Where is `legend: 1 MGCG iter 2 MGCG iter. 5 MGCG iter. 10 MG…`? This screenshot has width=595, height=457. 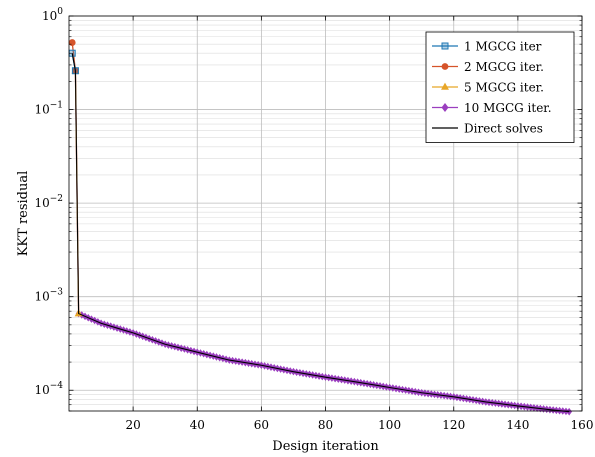
legend: 1 MGCG iter 2 MGCG iter. 5 MGCG iter. 10 MG… is located at coordinates (500, 87).